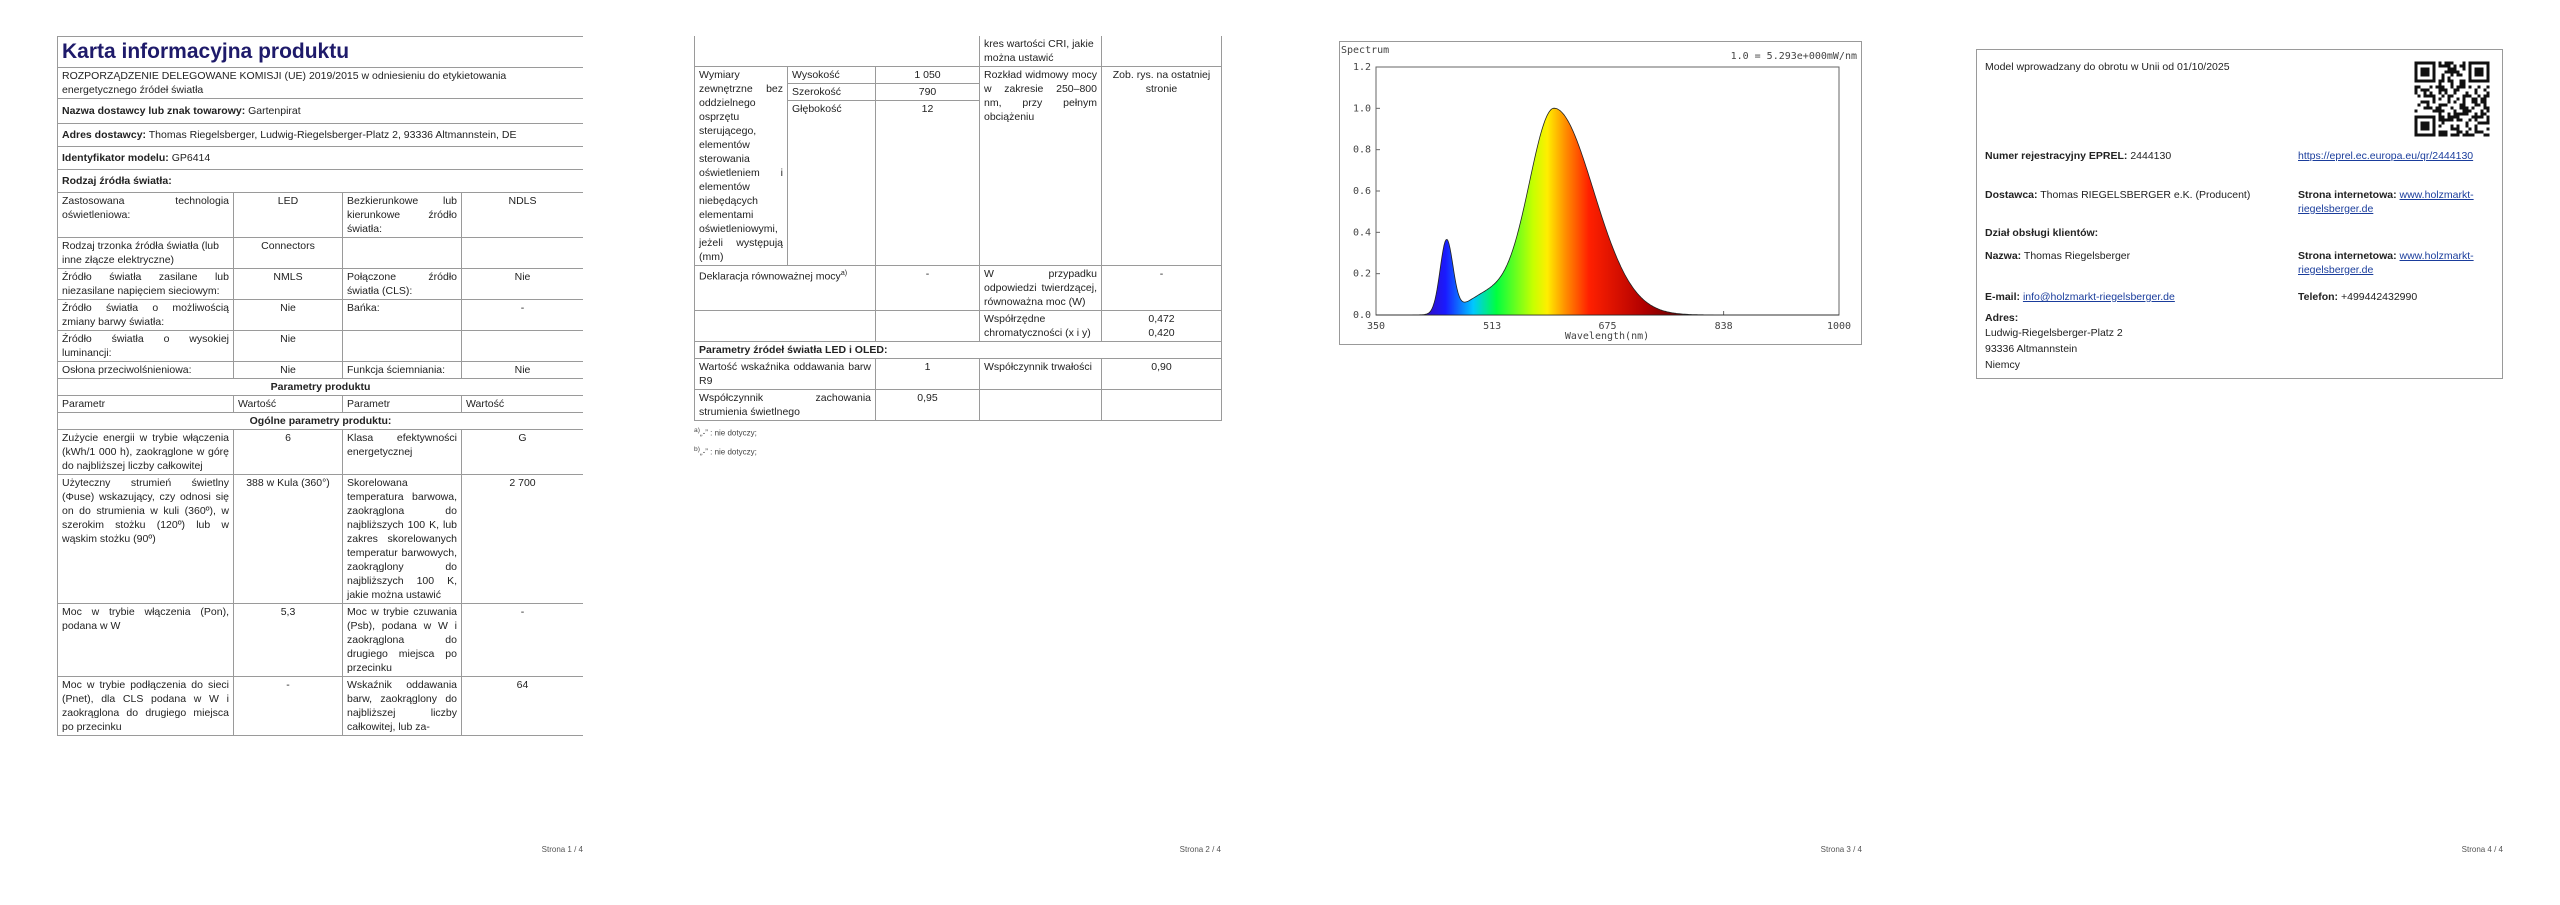 This screenshot has height=905, width=2560. I want to click on table-cell: Wartość, so click(522, 404).